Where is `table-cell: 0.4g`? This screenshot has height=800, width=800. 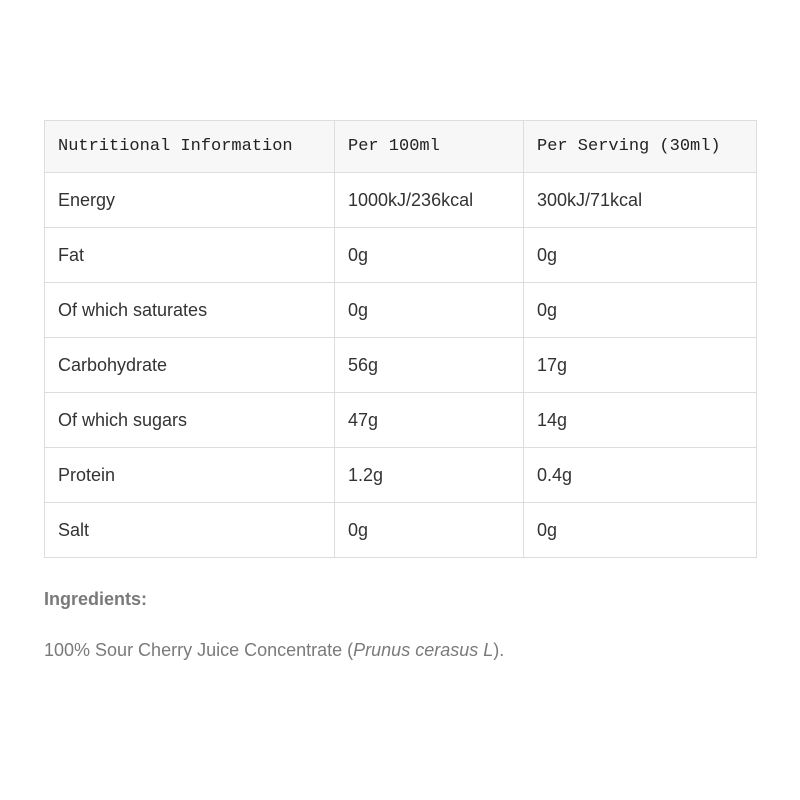
table-cell: 0.4g is located at coordinates (640, 475).